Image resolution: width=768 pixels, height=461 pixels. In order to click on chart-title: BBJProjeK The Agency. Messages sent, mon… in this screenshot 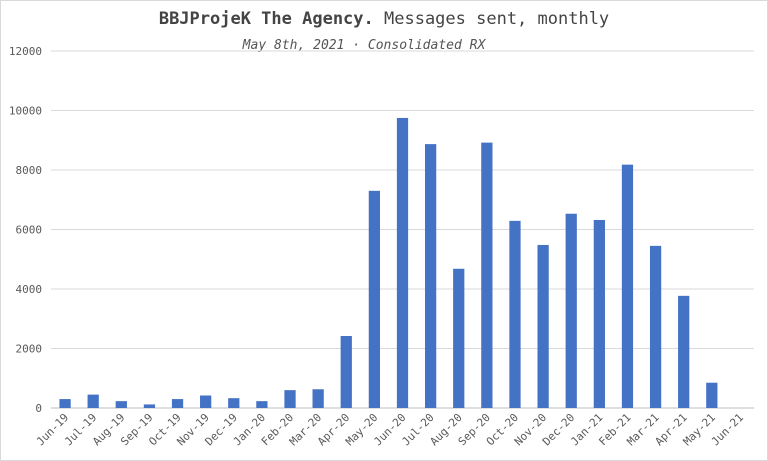, I will do `click(384, 19)`.